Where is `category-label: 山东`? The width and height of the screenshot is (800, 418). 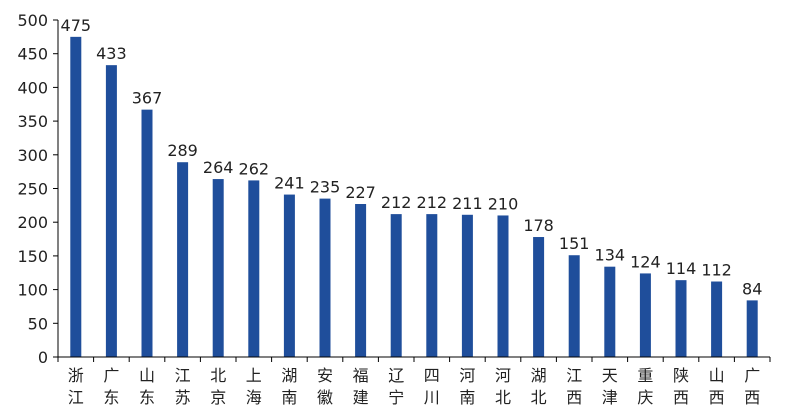 category-label: 山东 is located at coordinates (147, 386).